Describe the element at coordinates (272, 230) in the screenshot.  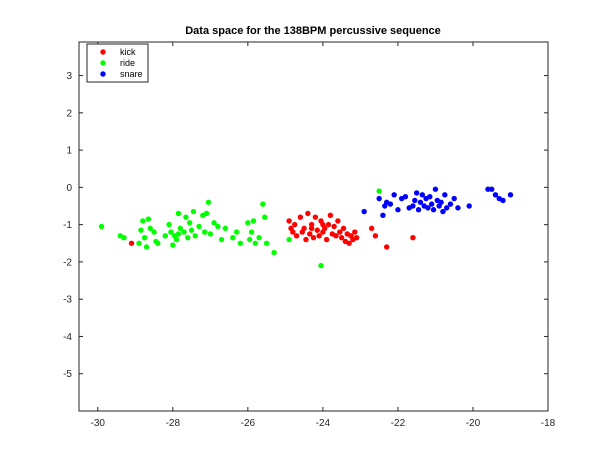
I see `series-kick` at that location.